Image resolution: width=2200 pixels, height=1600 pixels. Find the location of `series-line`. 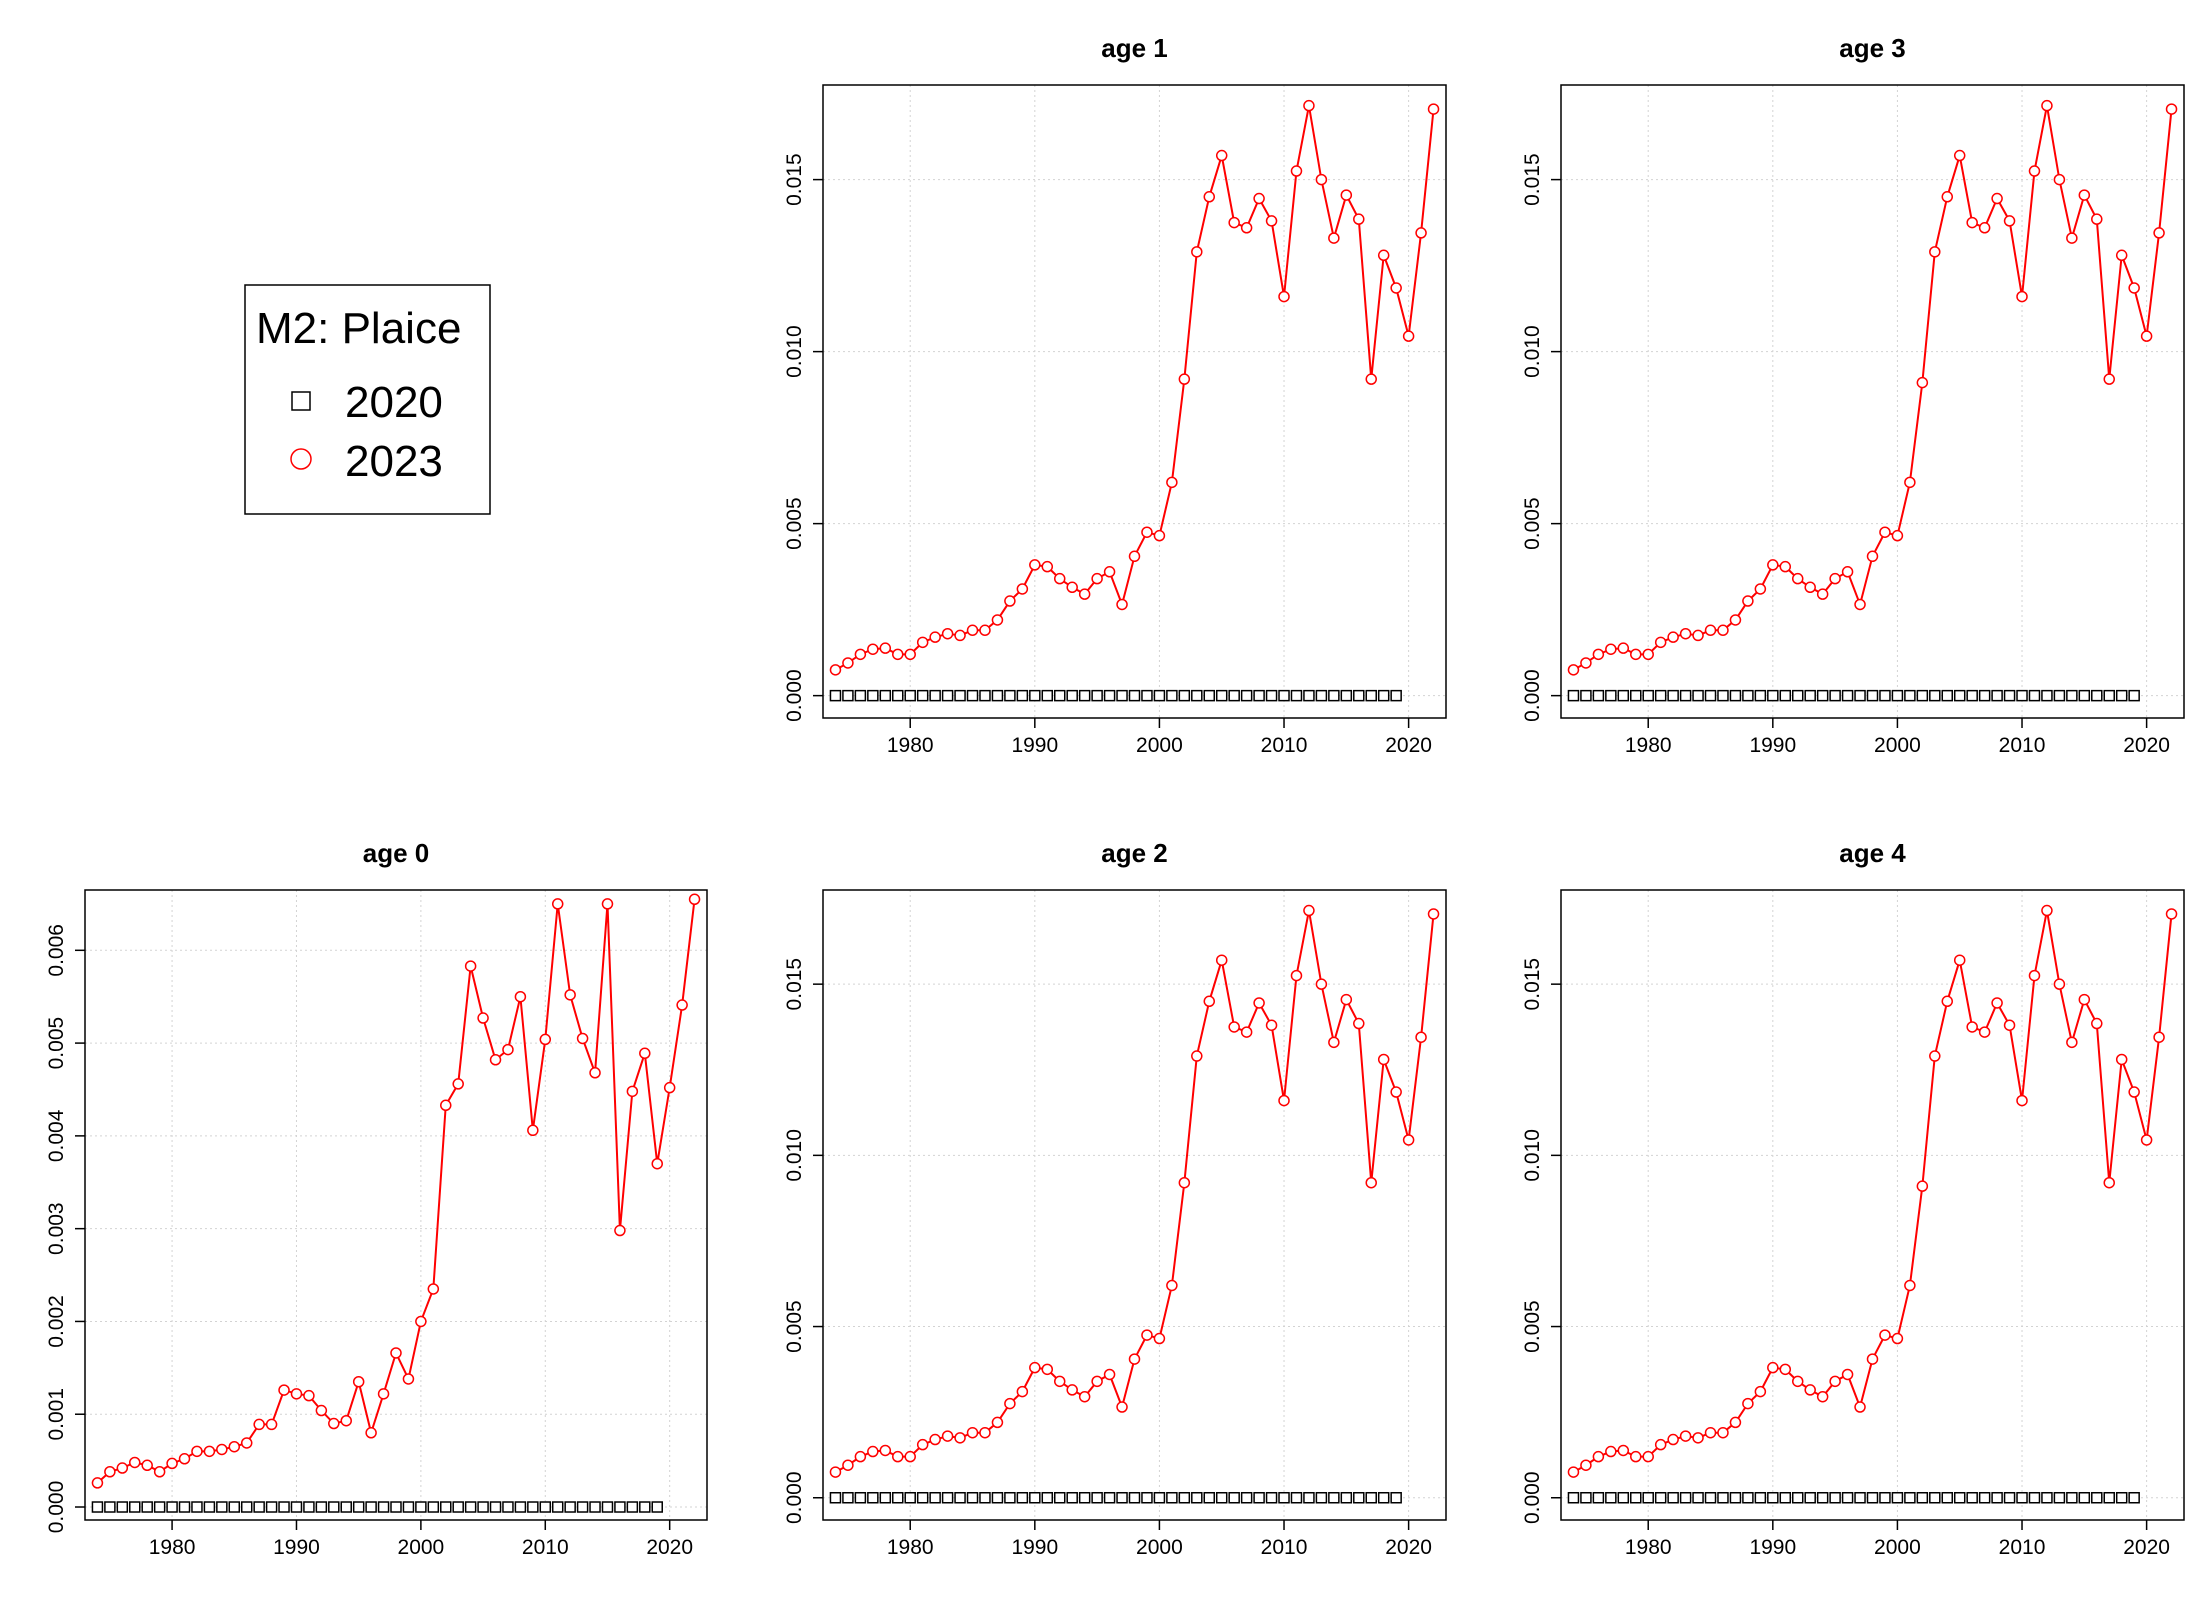

series-line is located at coordinates (396, 1191).